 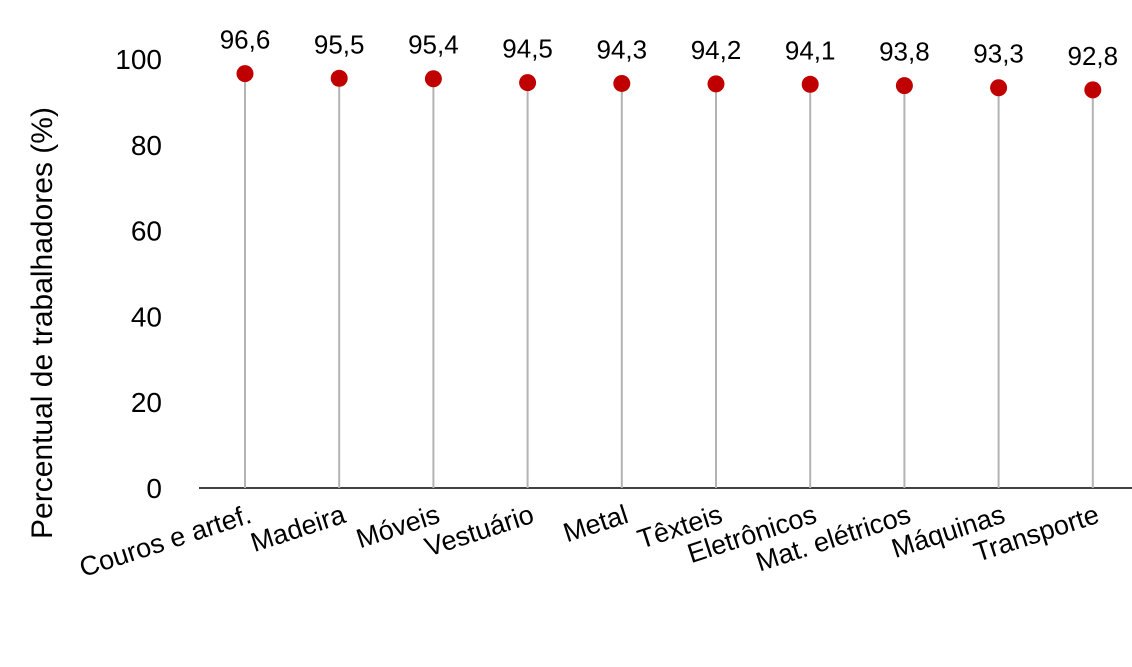 What do you see at coordinates (998, 54) in the screenshot?
I see `data-label: 93,3` at bounding box center [998, 54].